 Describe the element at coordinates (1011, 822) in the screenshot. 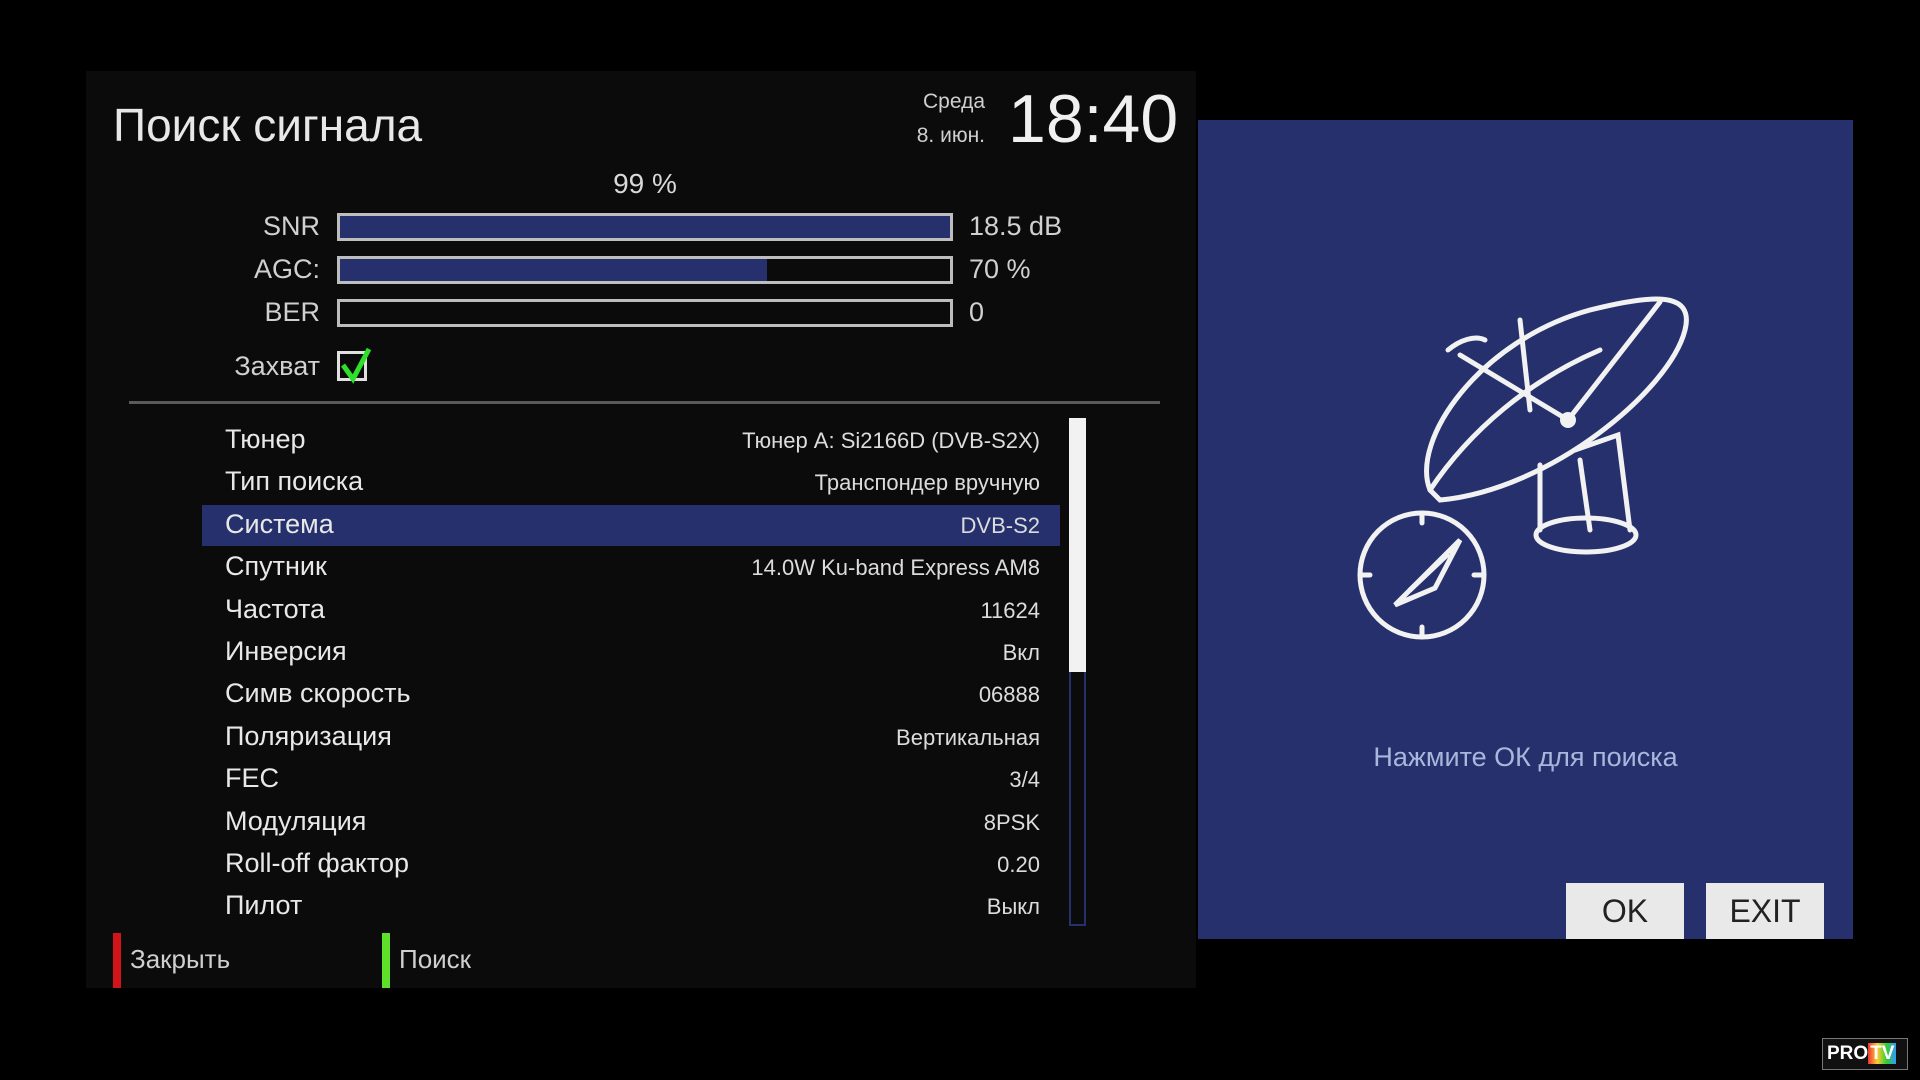

I see `setting-value: 8PSK` at that location.